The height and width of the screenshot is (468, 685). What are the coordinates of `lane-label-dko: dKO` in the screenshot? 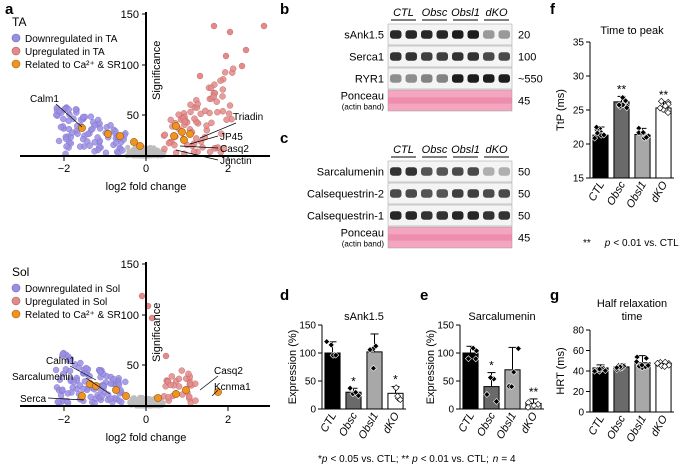 It's located at (496, 13).